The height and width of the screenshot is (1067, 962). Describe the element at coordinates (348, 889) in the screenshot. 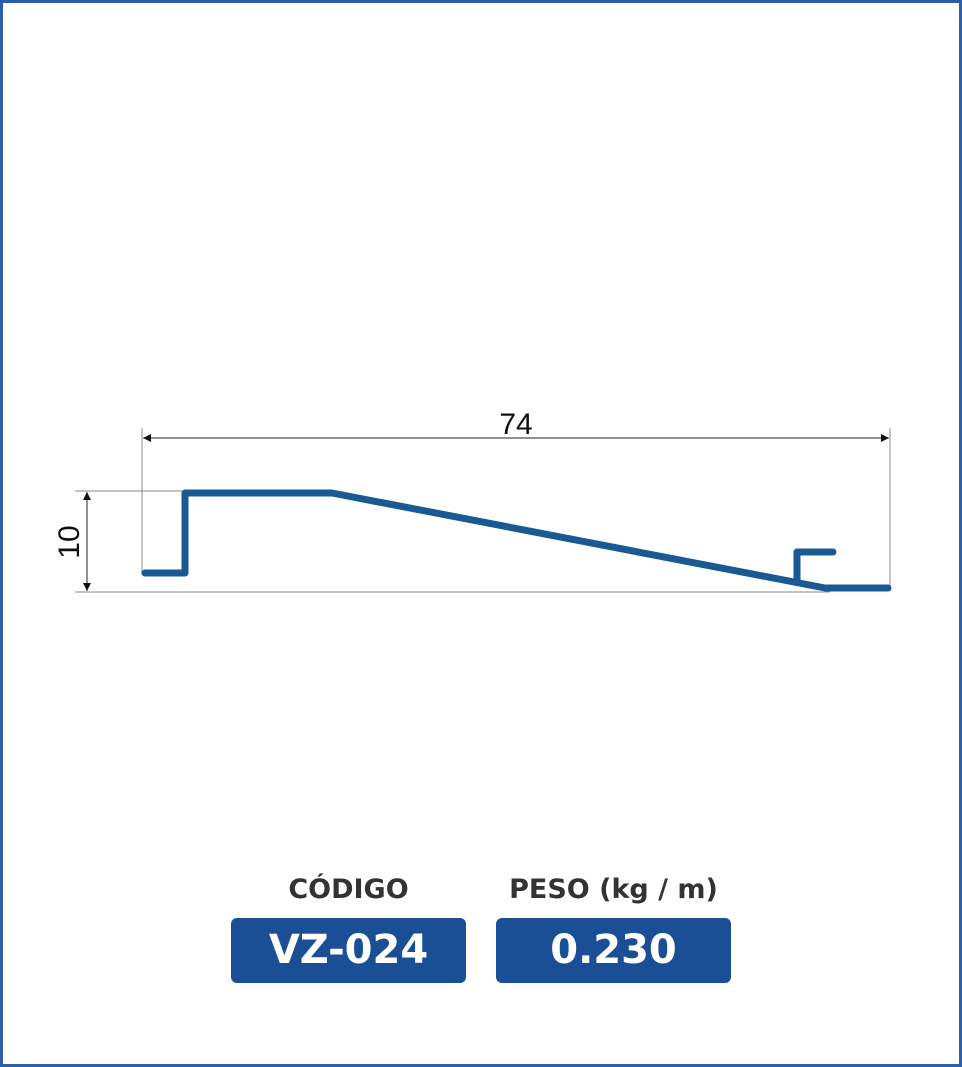

I see `code-label: CÓDIGO` at that location.